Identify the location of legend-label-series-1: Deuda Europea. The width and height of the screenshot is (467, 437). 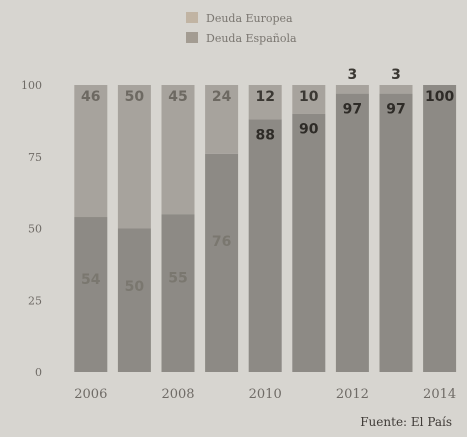
(249, 18).